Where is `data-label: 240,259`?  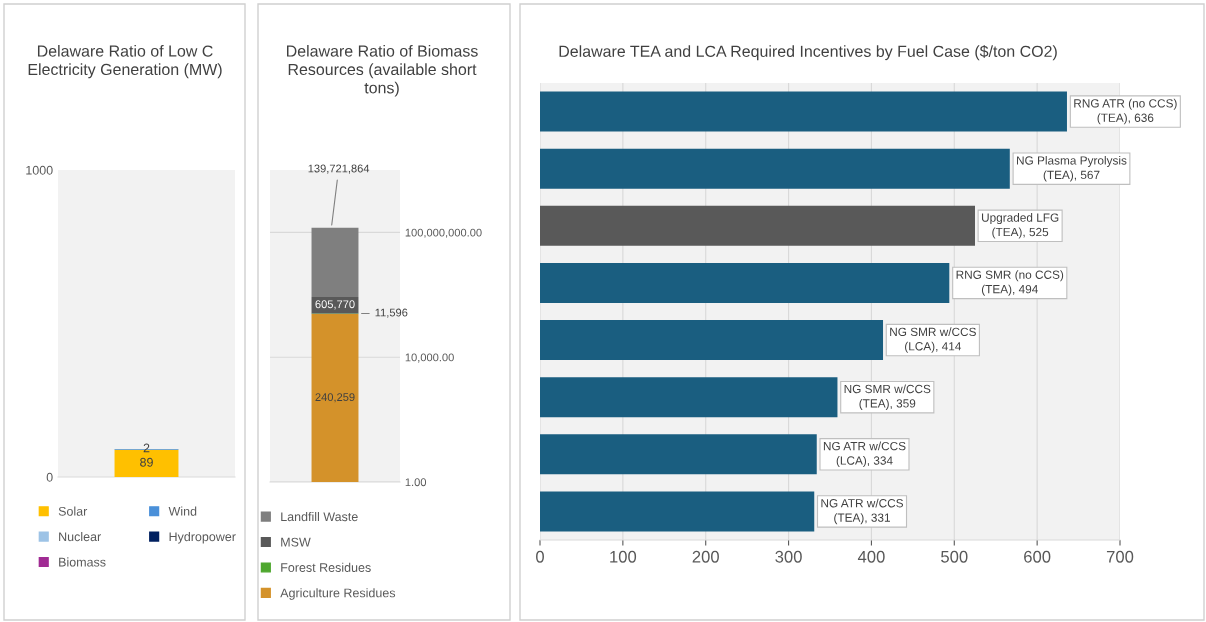
data-label: 240,259 is located at coordinates (335, 398).